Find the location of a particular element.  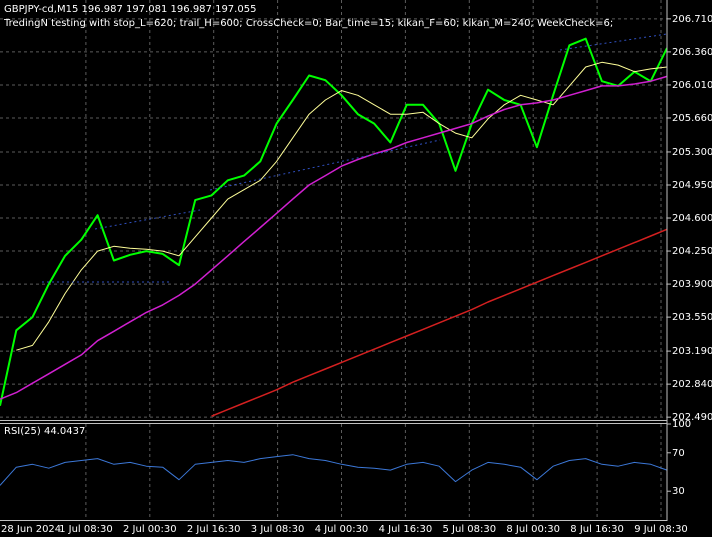

y-tick-label: 204.250 is located at coordinates (692, 251).